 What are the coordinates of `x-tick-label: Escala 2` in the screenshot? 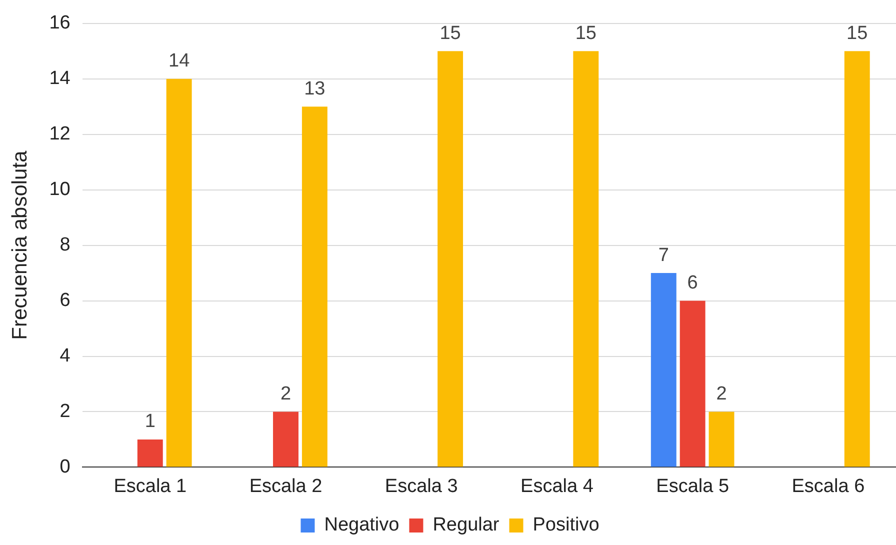 It's located at (285, 486).